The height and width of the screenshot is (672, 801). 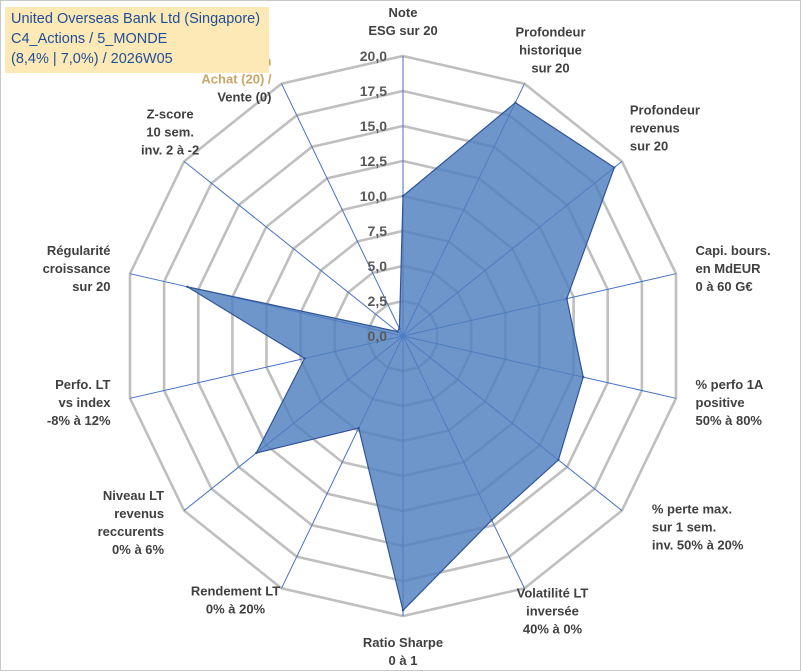 What do you see at coordinates (373, 56) in the screenshot?
I see `tick-label: 20,0` at bounding box center [373, 56].